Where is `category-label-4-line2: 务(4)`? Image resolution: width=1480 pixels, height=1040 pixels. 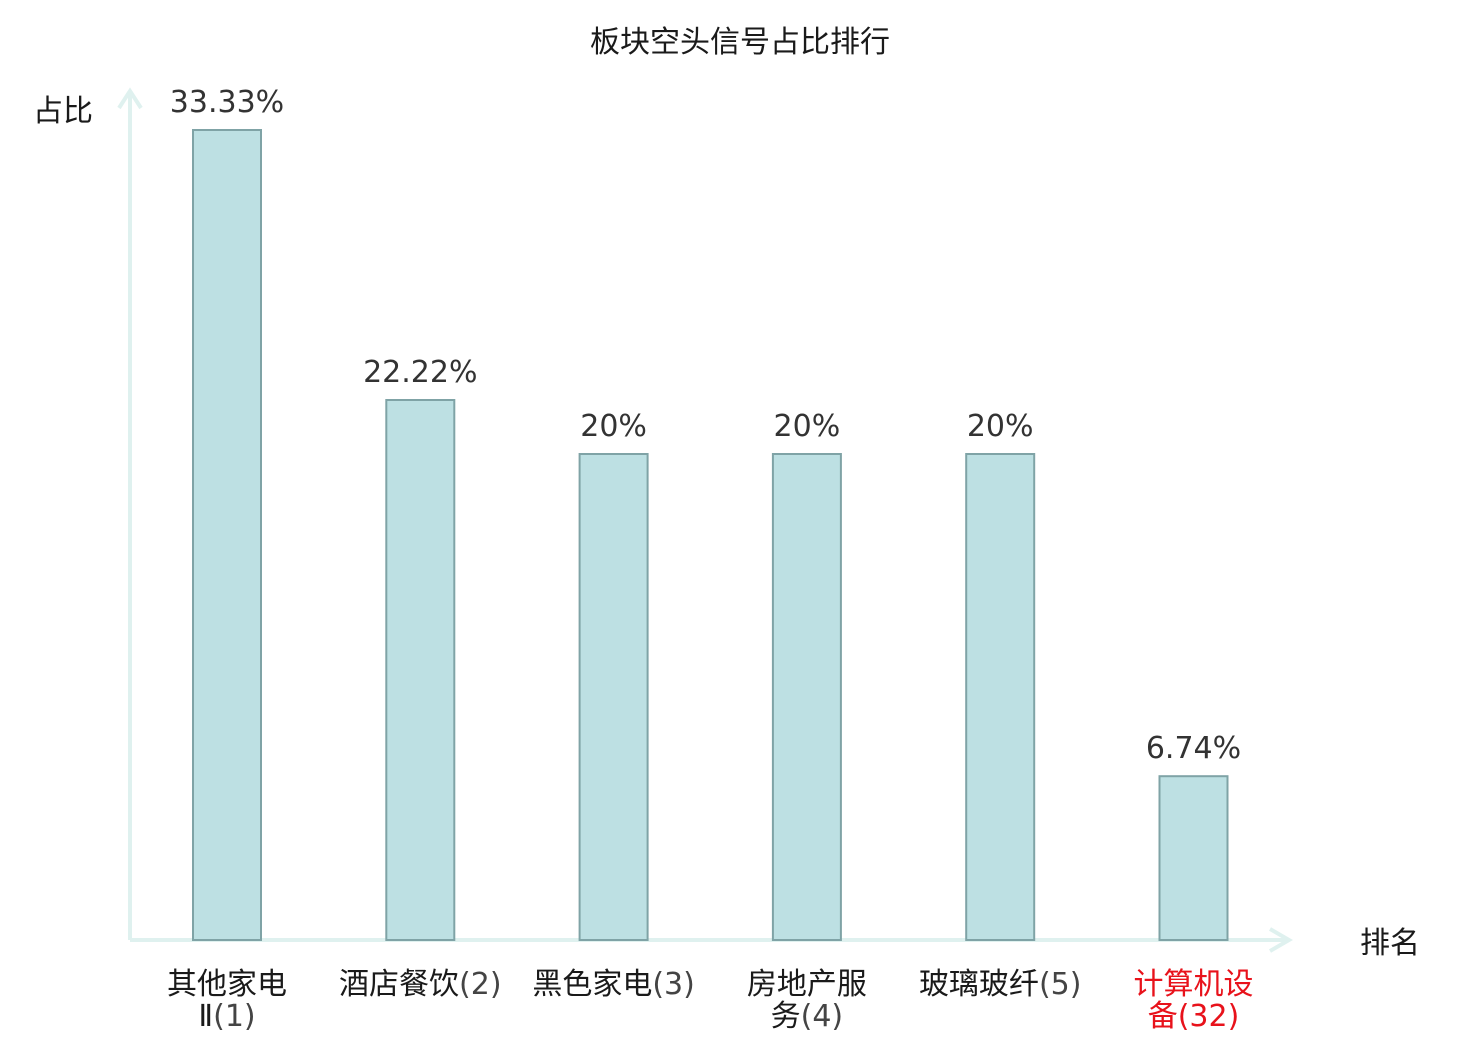 category-label-4-line2: 务(4) is located at coordinates (807, 1016).